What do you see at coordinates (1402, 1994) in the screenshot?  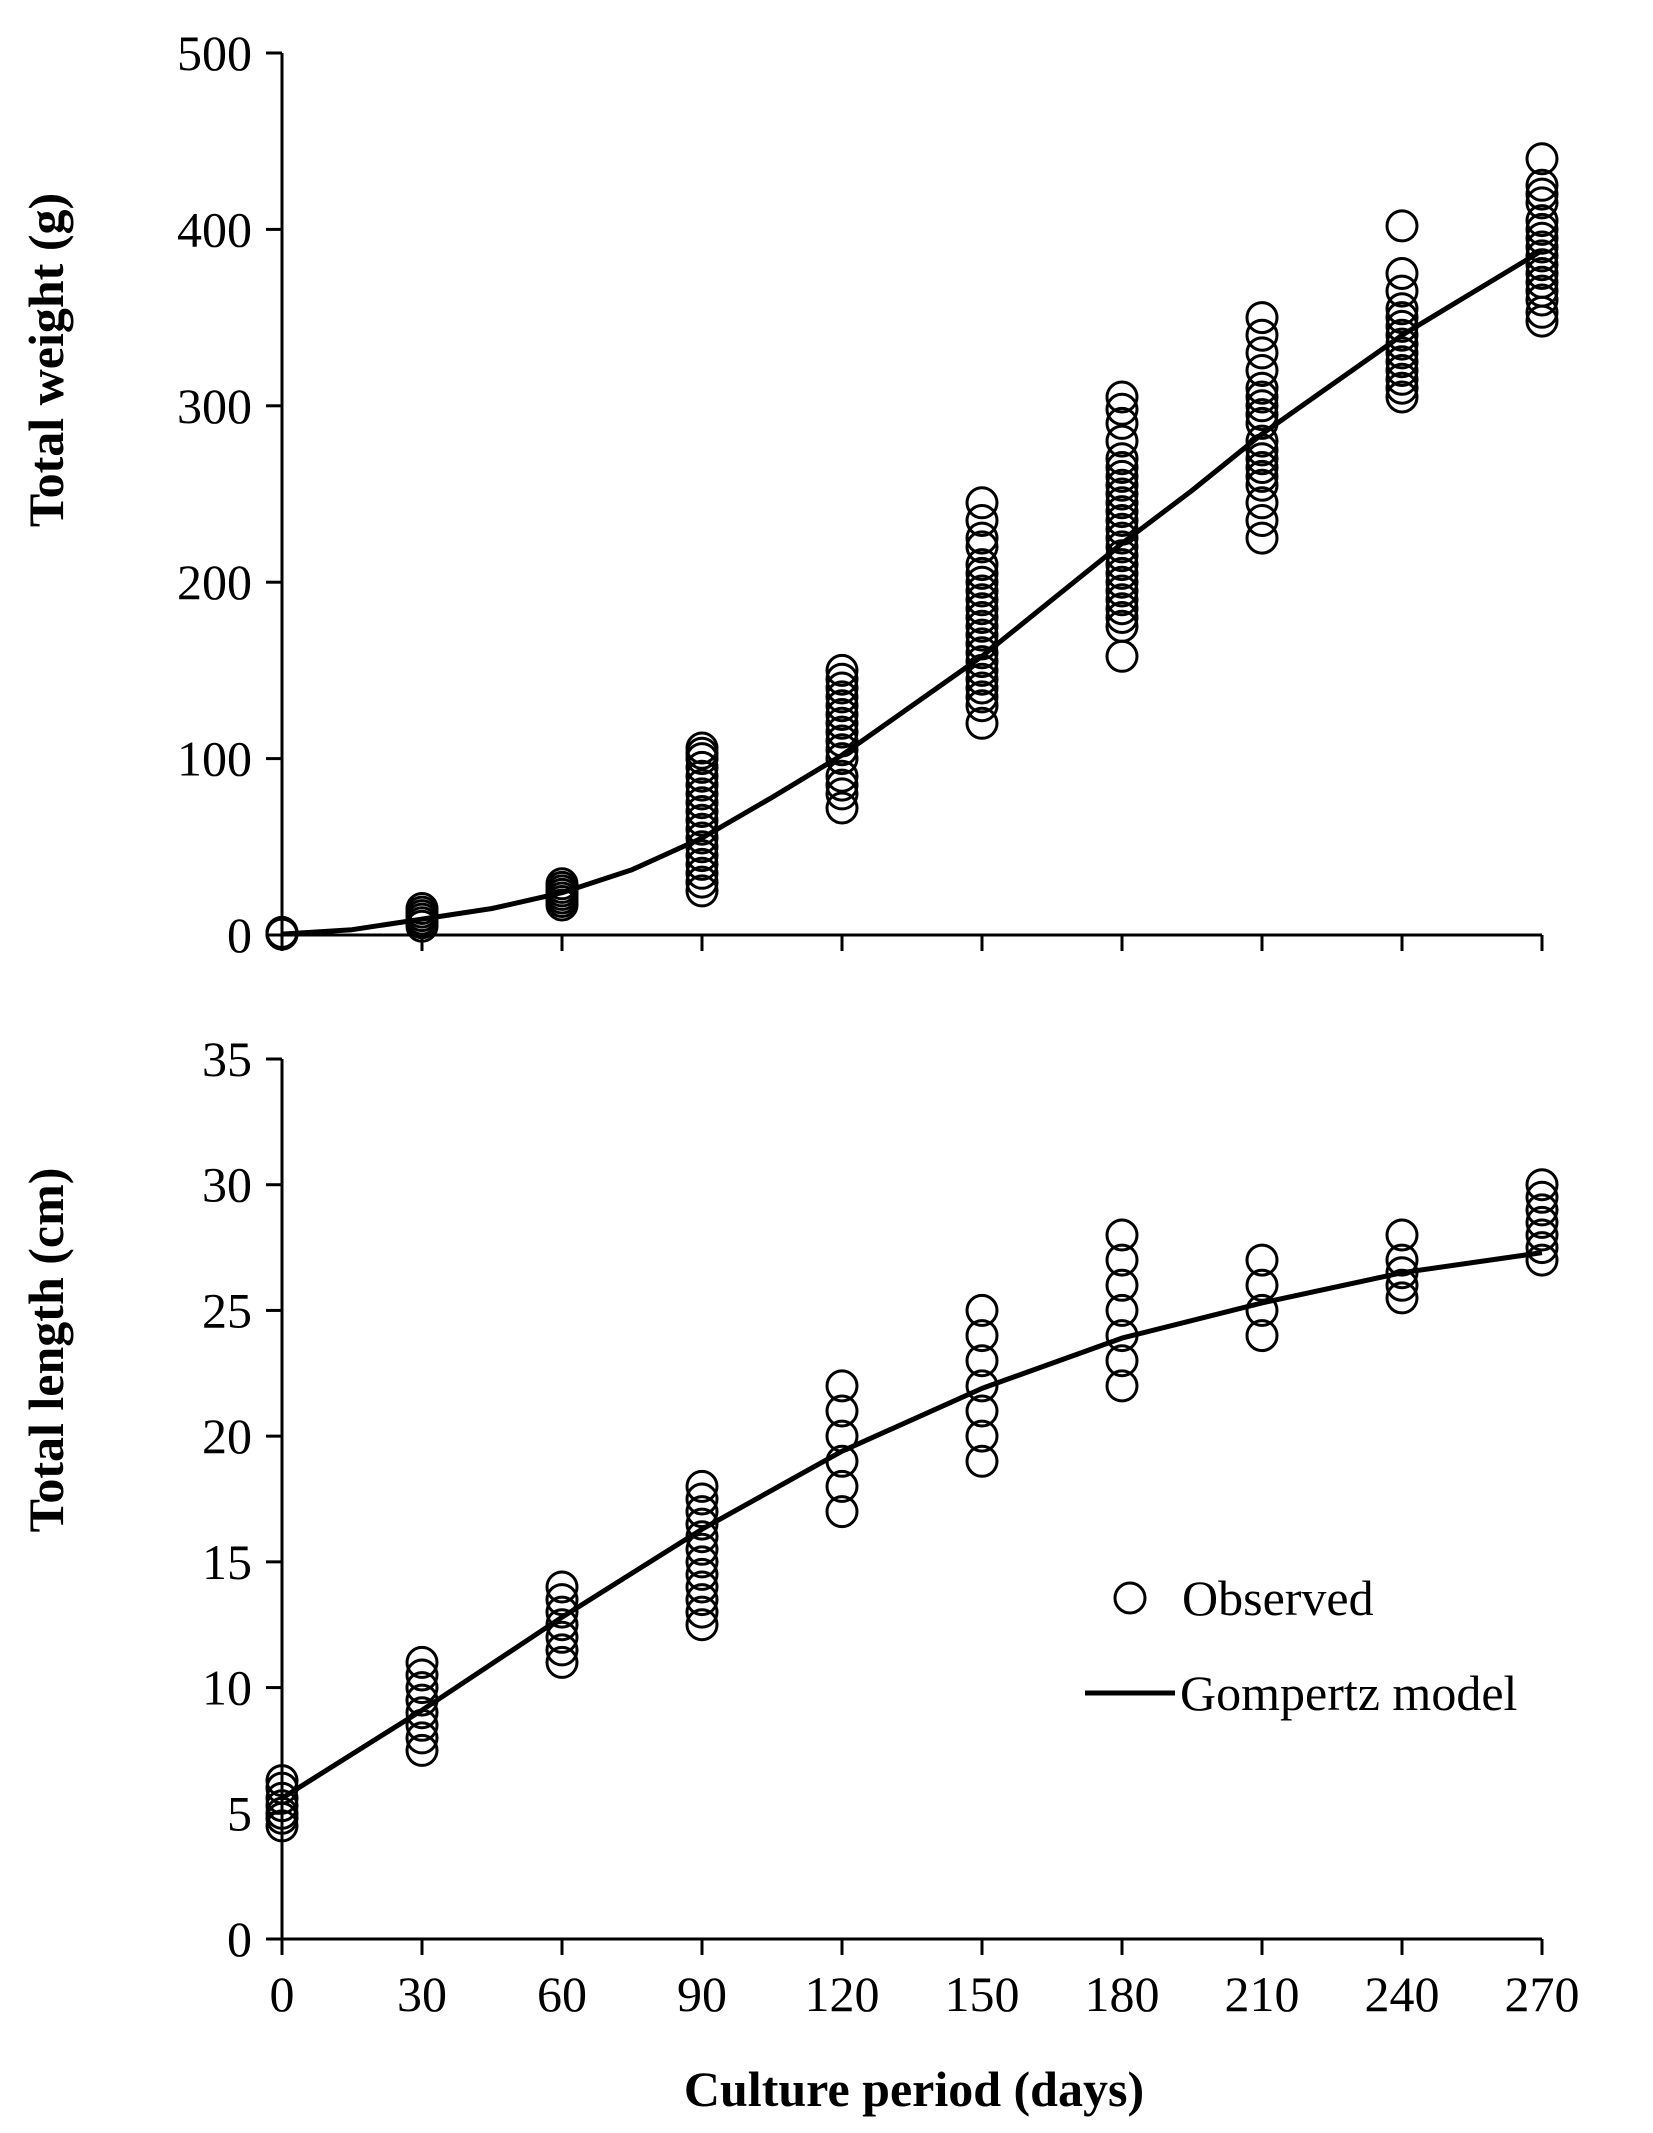 I see `length-x-tick-label: 240` at bounding box center [1402, 1994].